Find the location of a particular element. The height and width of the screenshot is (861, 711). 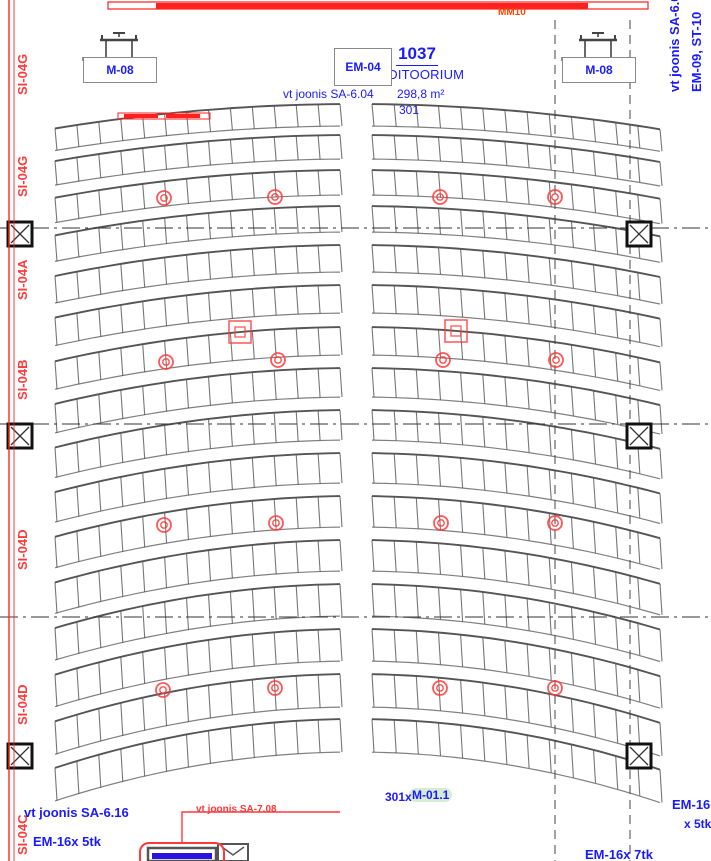

equipment-box-m08-right: M-08 is located at coordinates (599, 70).